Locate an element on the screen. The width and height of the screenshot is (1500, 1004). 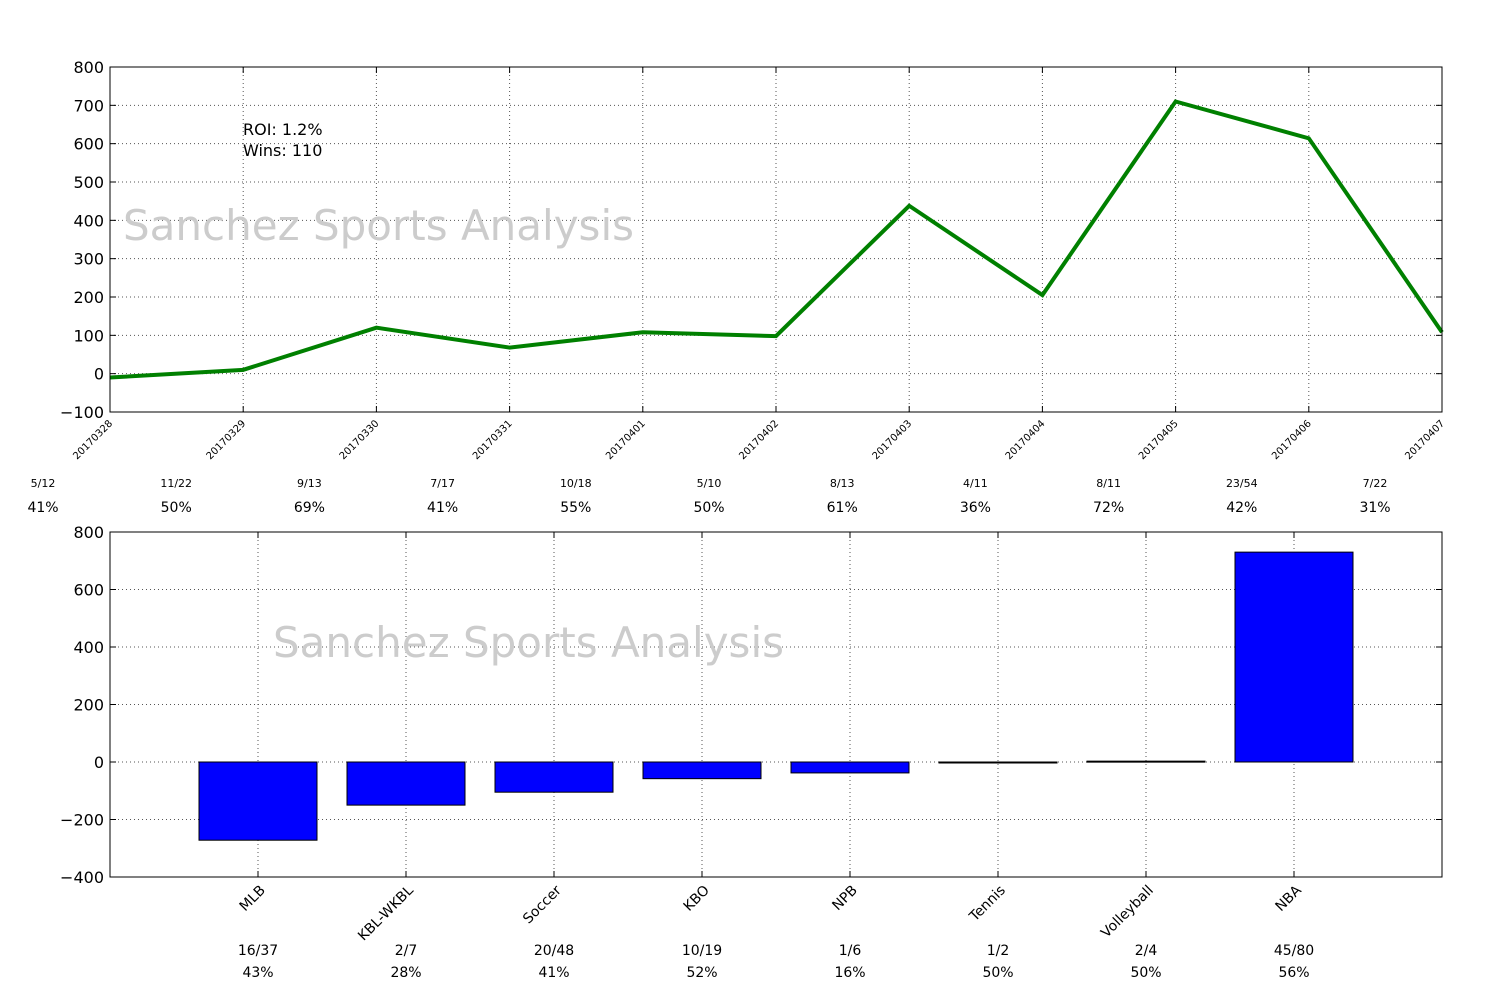
record-label: 4/11 is located at coordinates (975, 483).